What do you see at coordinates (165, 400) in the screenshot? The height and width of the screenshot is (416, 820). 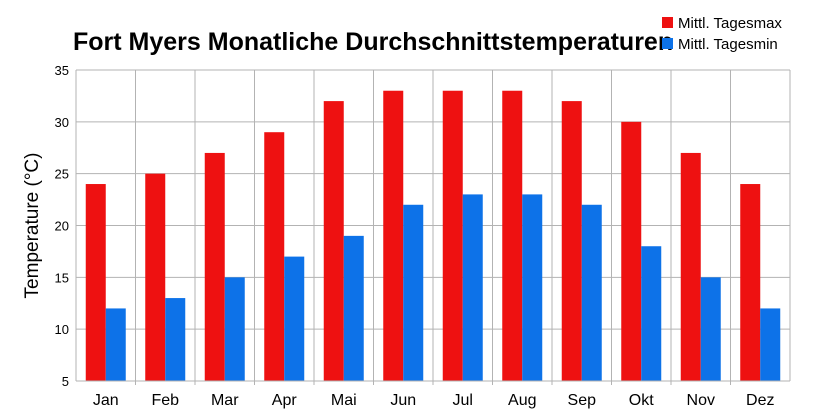 I see `x-tick-label: Feb` at bounding box center [165, 400].